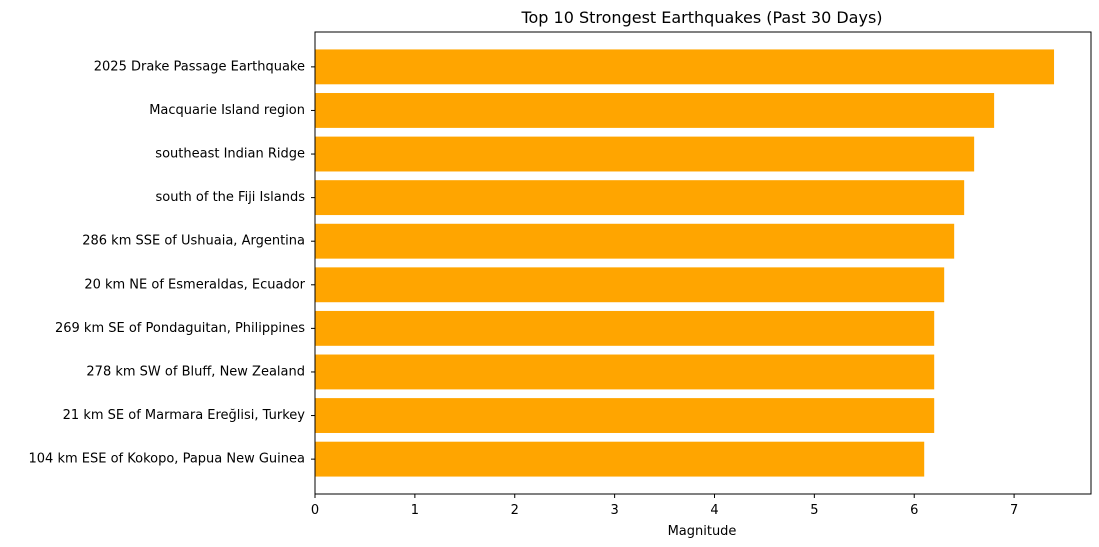 The width and height of the screenshot is (1099, 547). What do you see at coordinates (230, 154) in the screenshot?
I see `y-tick-label: southeast Indian Ridge` at bounding box center [230, 154].